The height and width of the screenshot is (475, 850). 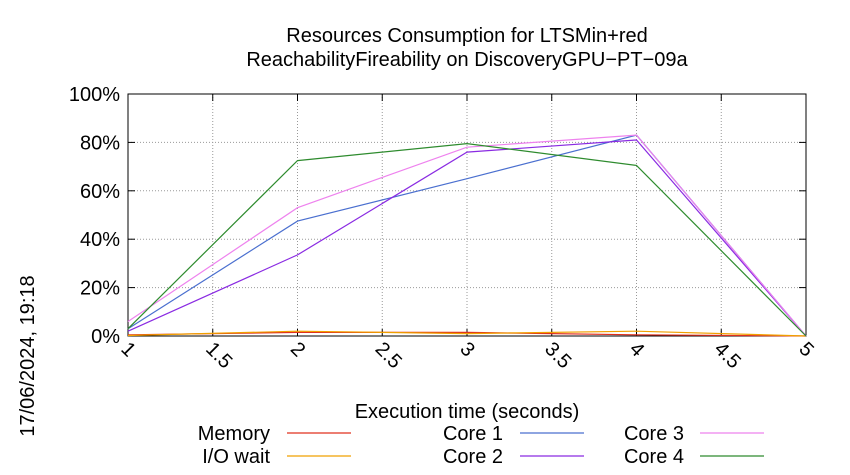 What do you see at coordinates (654, 434) in the screenshot?
I see `legend-label-core-3: Core 3` at bounding box center [654, 434].